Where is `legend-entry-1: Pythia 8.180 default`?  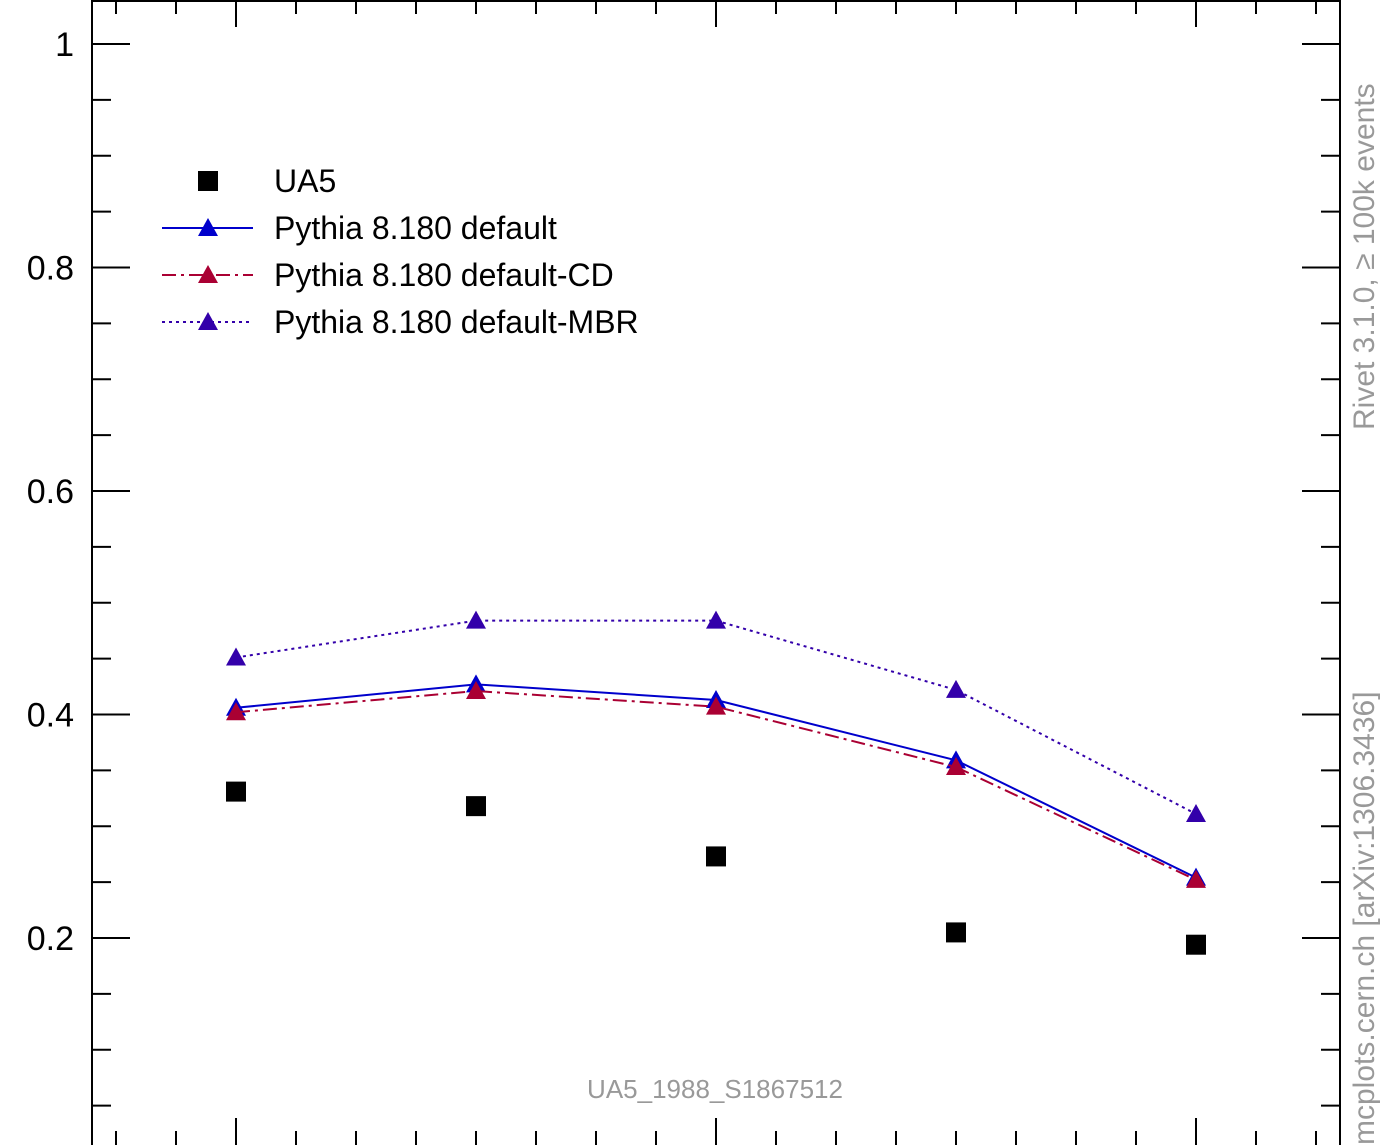
legend-entry-1: Pythia 8.180 default is located at coordinates (359, 228).